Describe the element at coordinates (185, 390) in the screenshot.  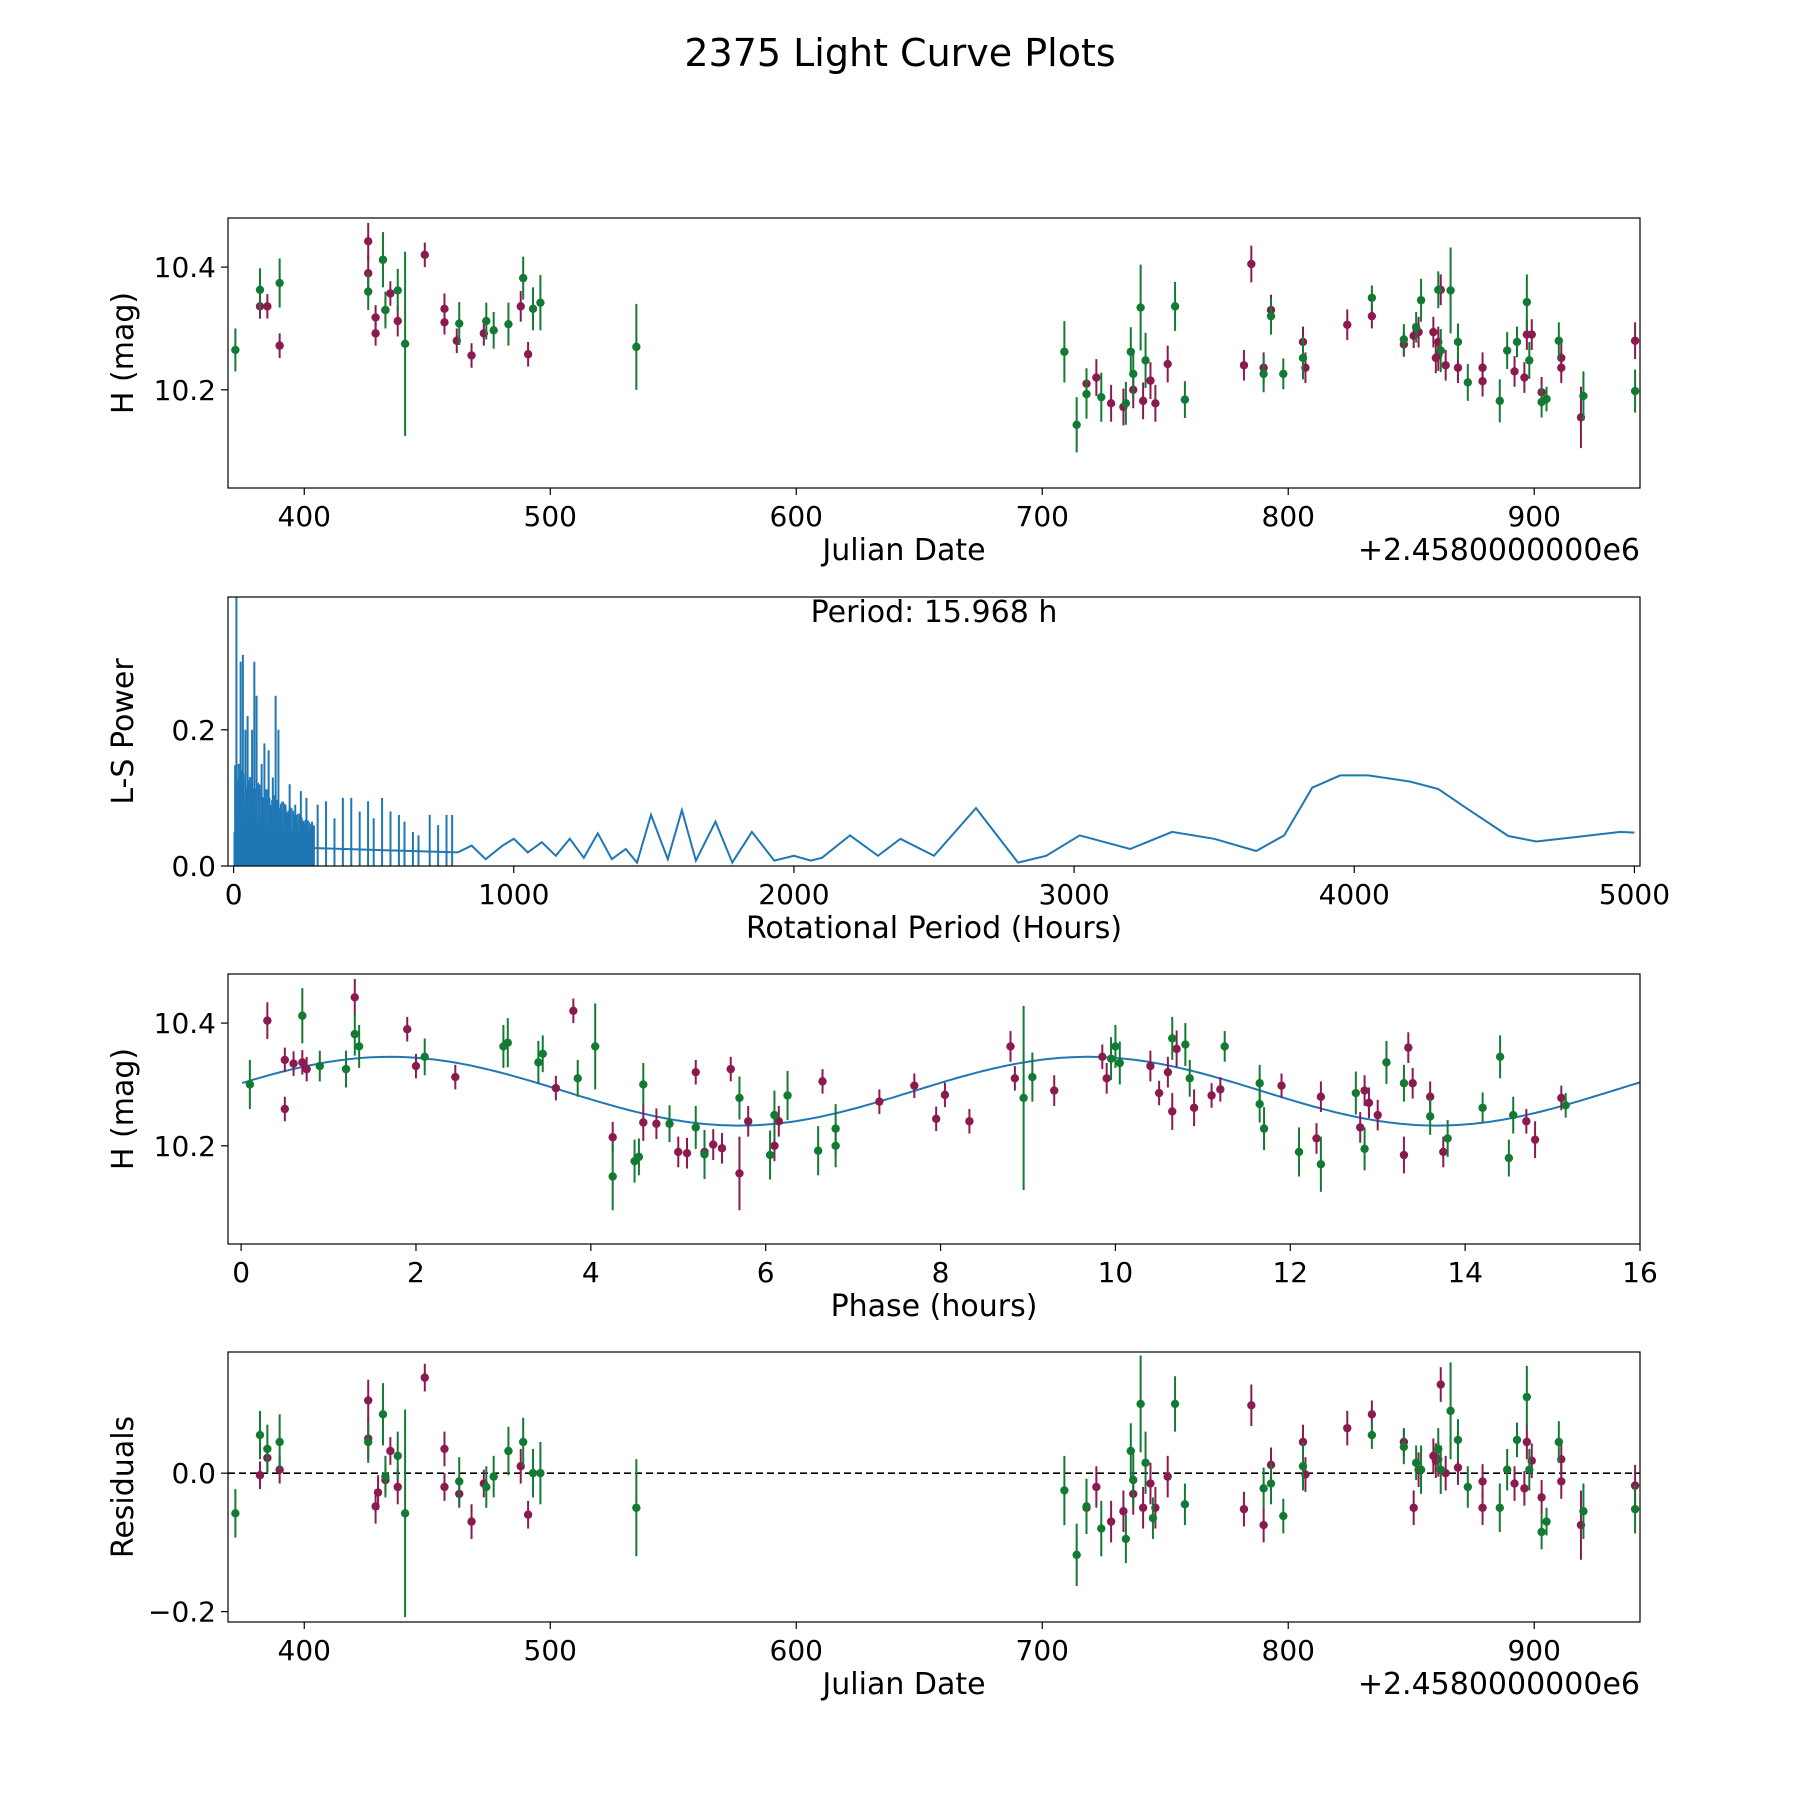
I see `y-tick-label: 10.2` at that location.